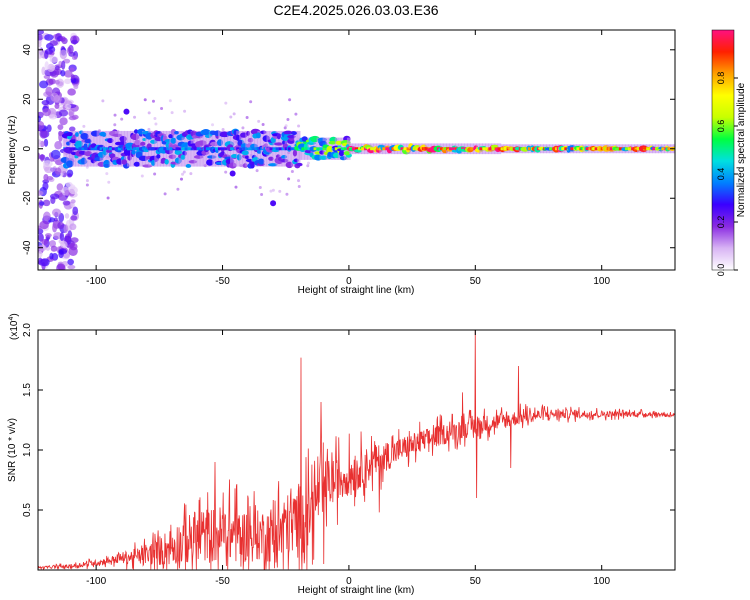 The width and height of the screenshot is (750, 600). I want to click on spectrogram-y-tick-label: -40, so click(27, 247).